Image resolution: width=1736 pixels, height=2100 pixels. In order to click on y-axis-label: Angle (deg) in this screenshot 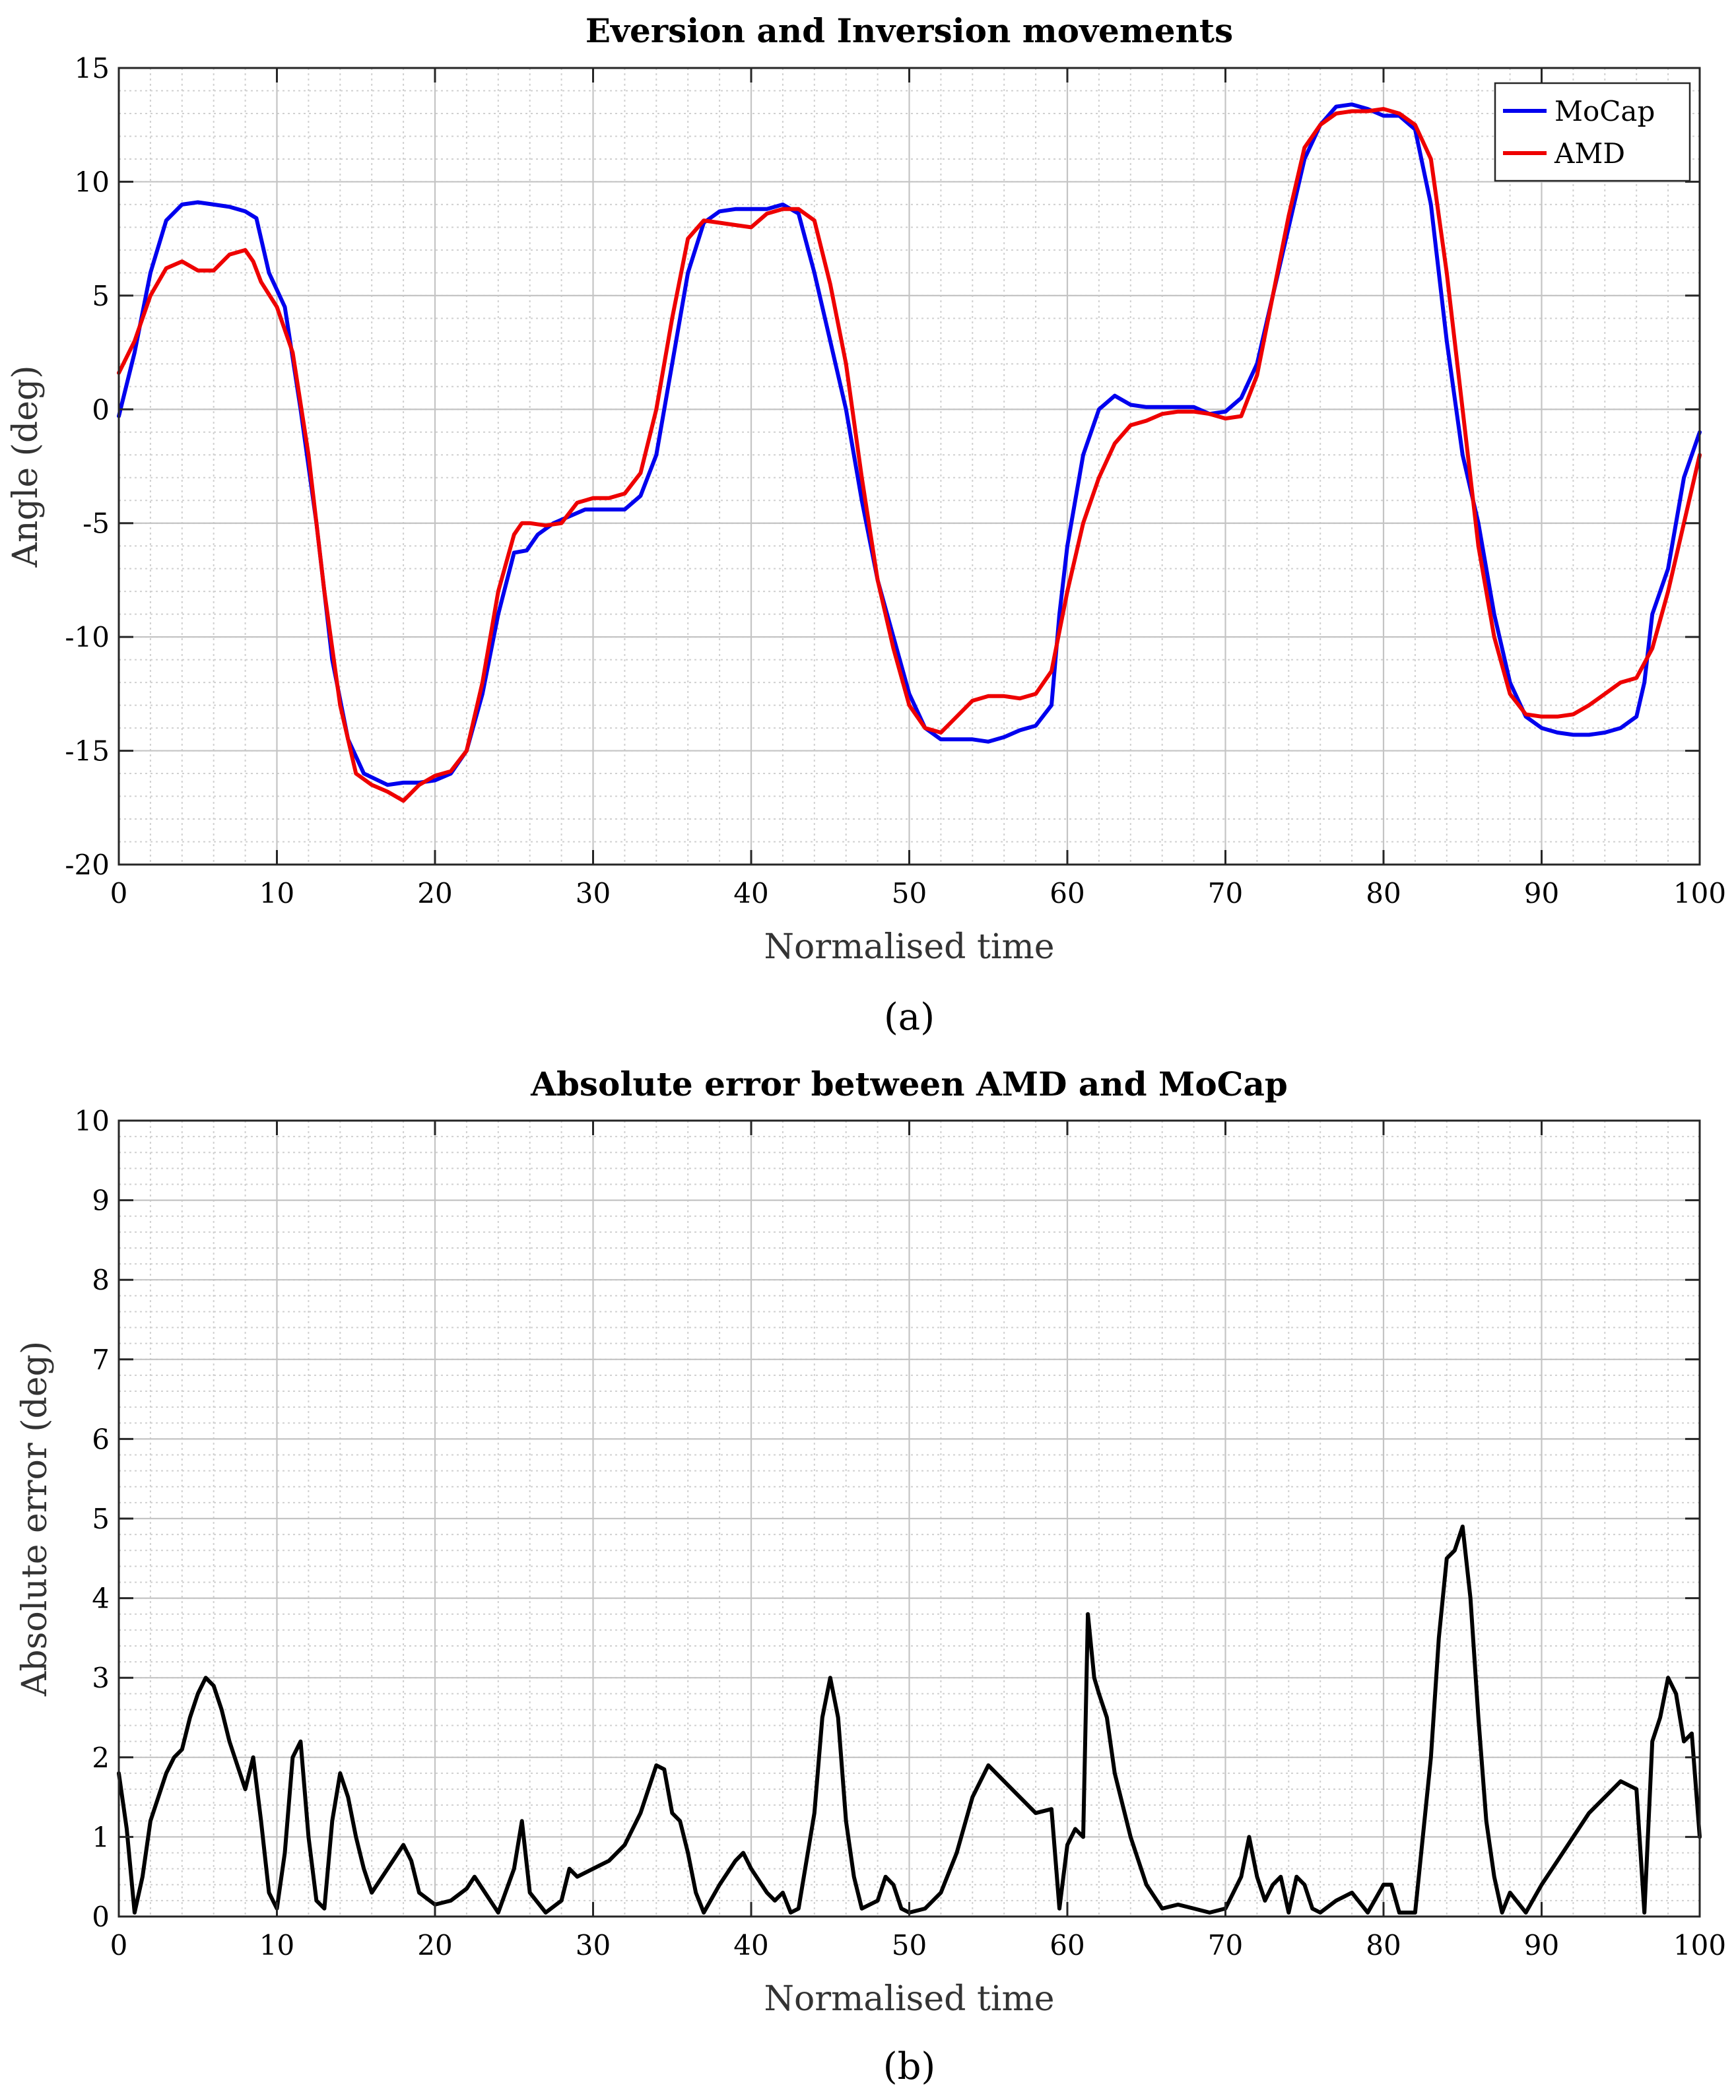, I will do `click(26, 466)`.